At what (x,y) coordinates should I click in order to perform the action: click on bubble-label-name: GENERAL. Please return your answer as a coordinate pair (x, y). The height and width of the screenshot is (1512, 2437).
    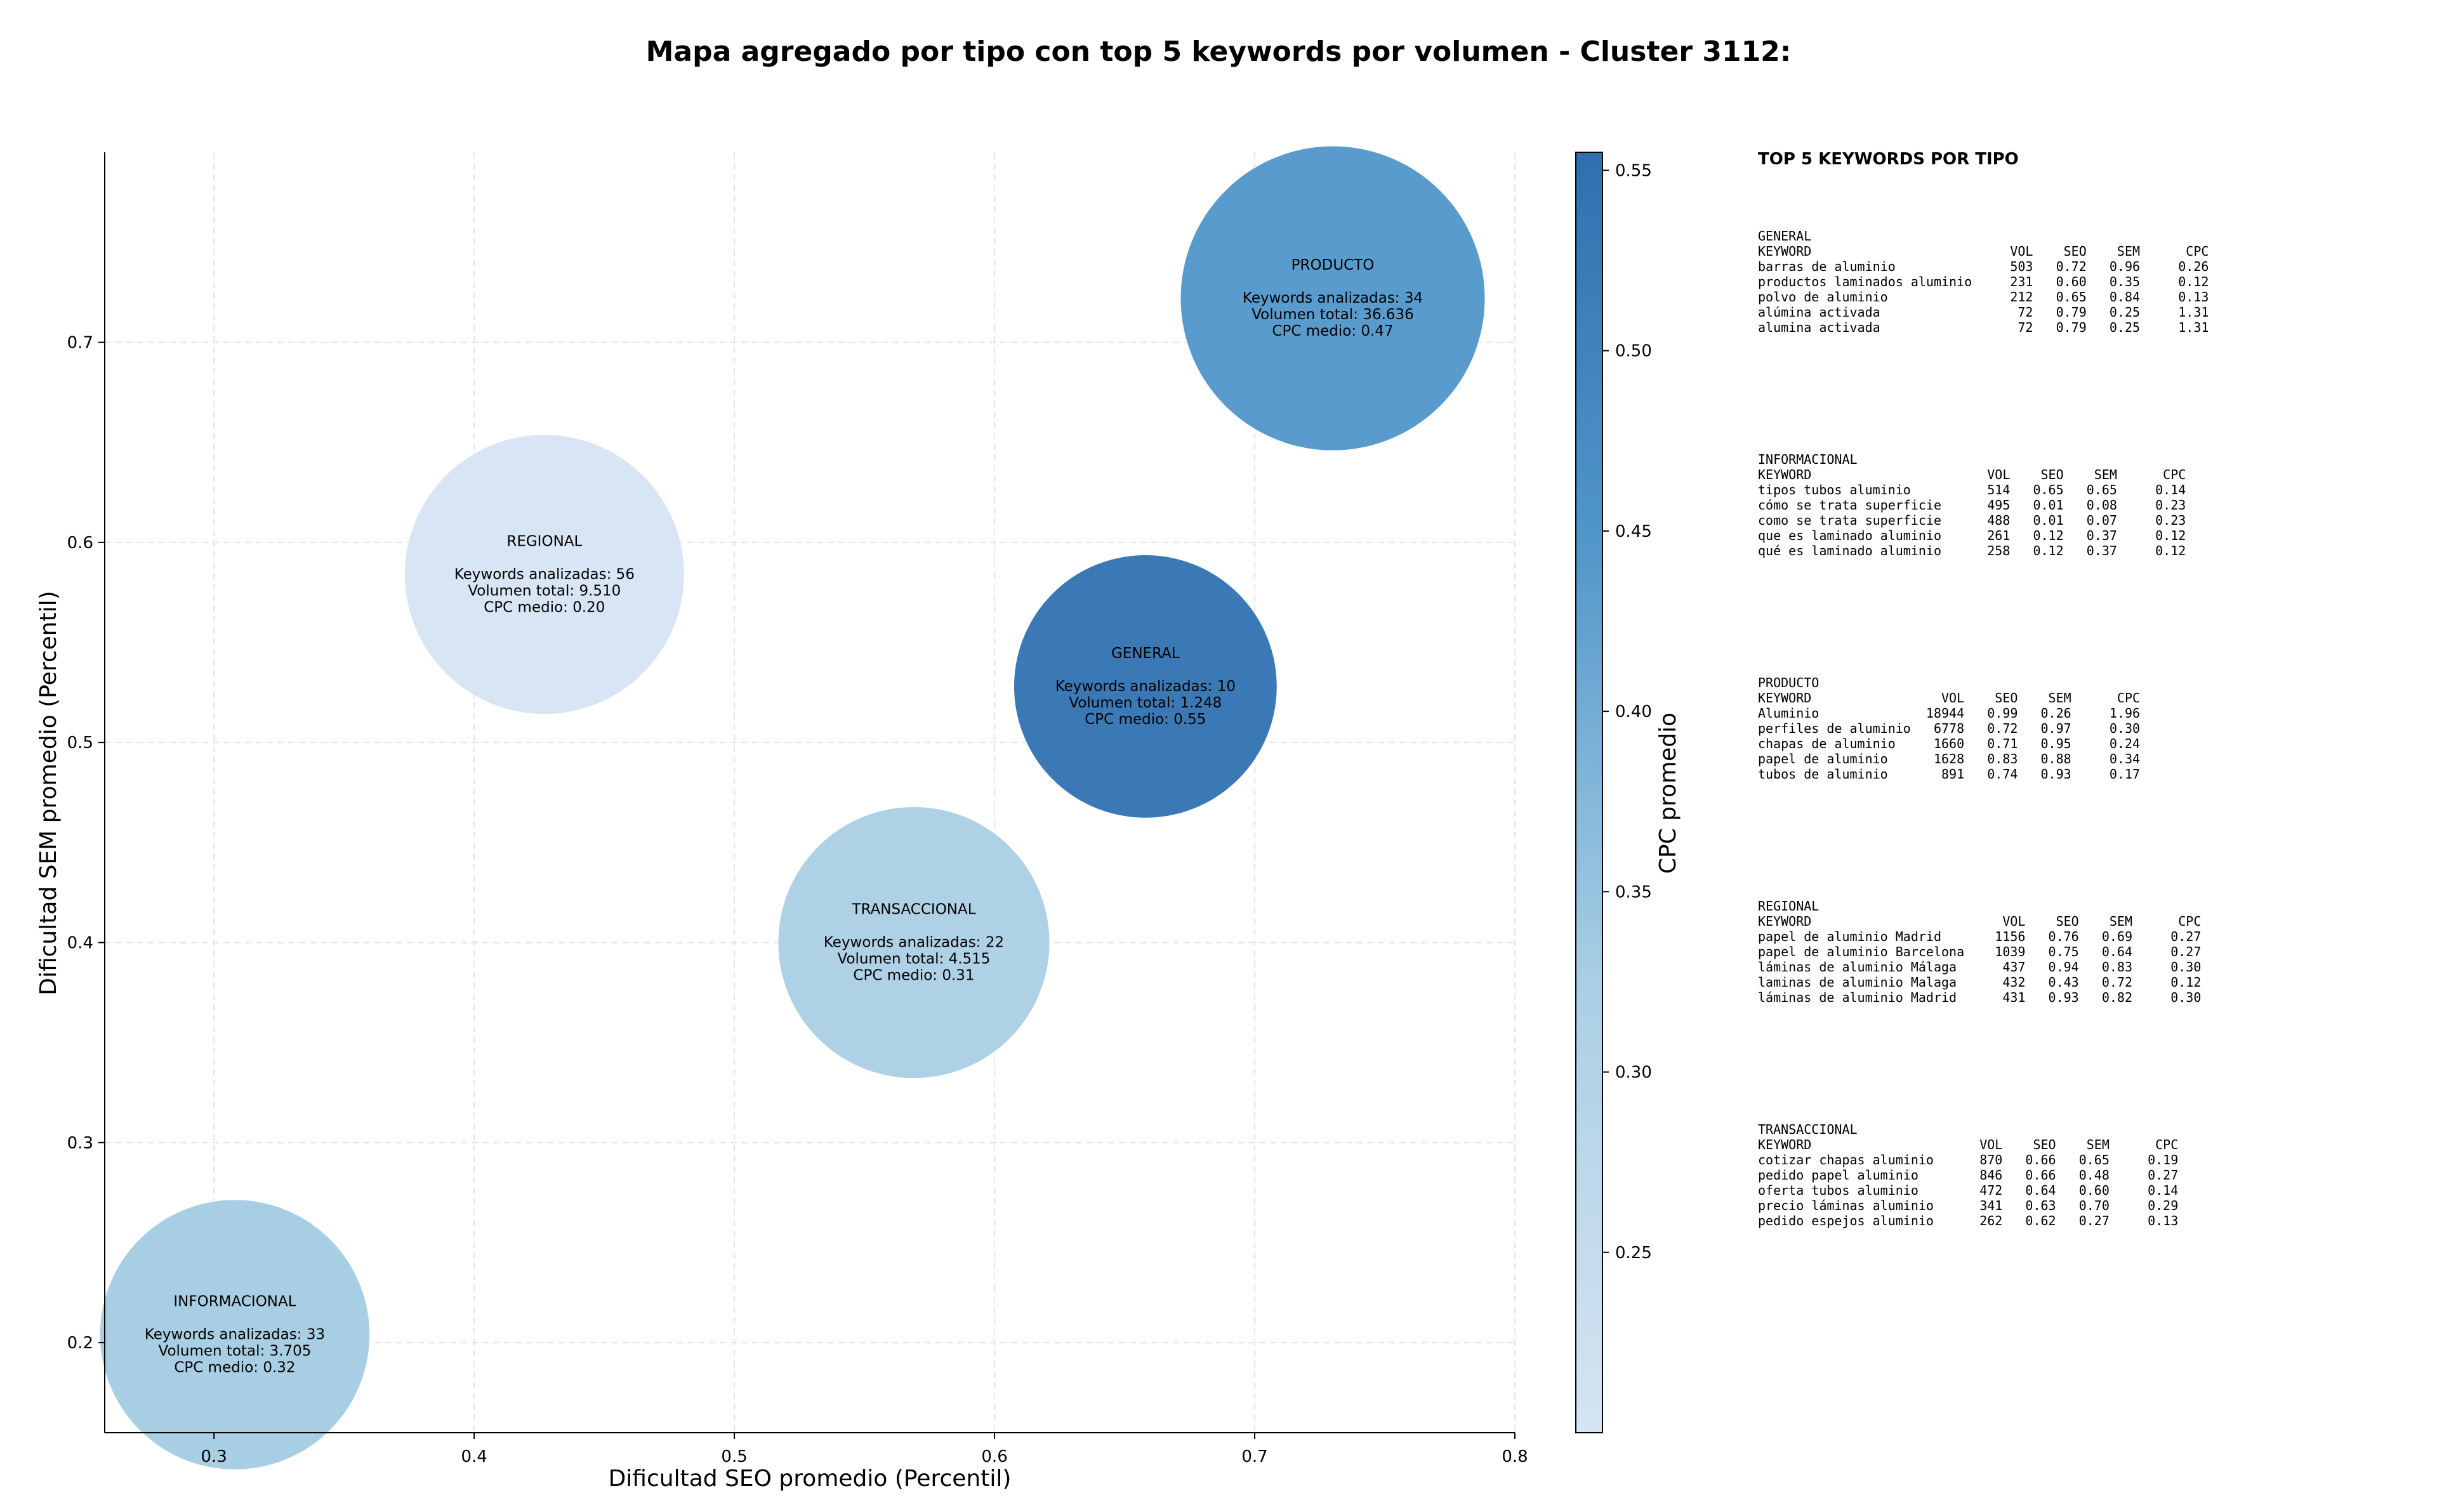
    Looking at the image, I should click on (1145, 653).